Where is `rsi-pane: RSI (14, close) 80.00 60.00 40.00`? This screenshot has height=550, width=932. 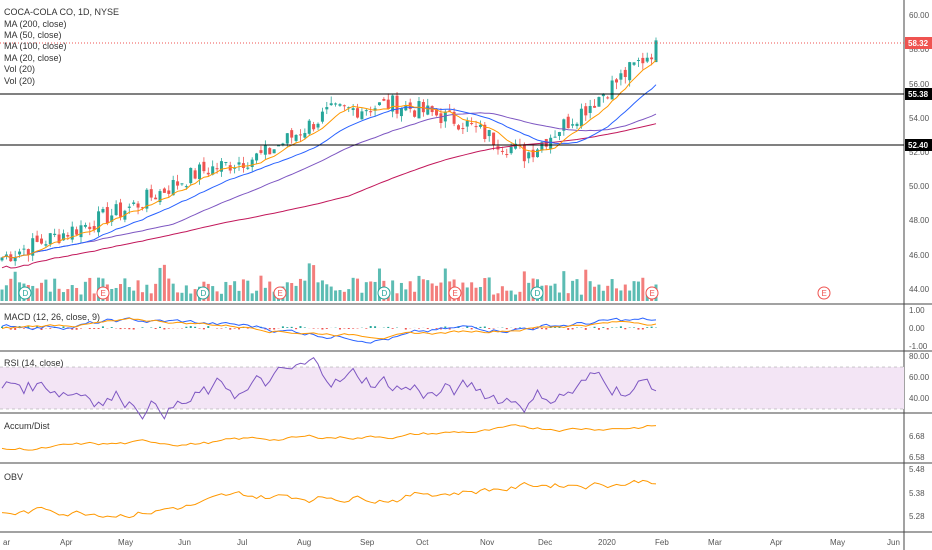 rsi-pane: RSI (14, close) 80.00 60.00 40.00 is located at coordinates (465, 386).